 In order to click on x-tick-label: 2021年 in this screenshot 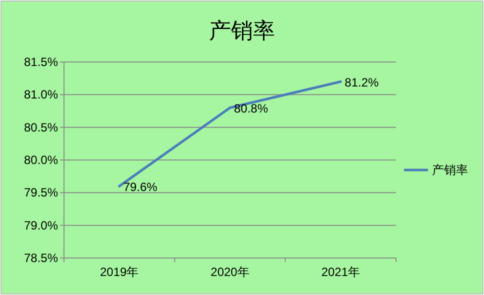, I will do `click(340, 272)`.